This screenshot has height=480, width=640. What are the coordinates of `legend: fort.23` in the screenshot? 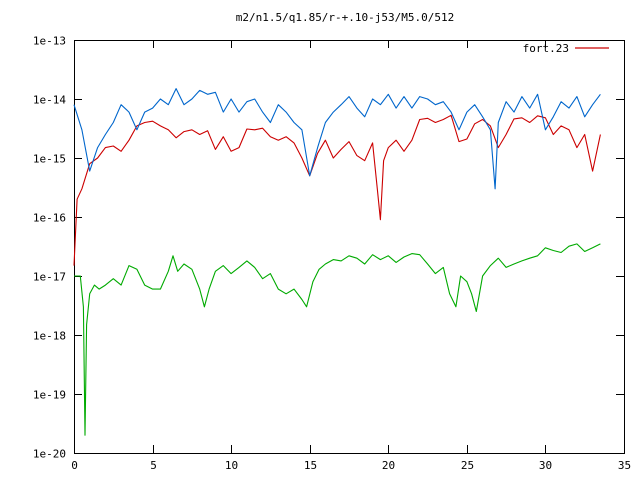 It's located at (566, 48).